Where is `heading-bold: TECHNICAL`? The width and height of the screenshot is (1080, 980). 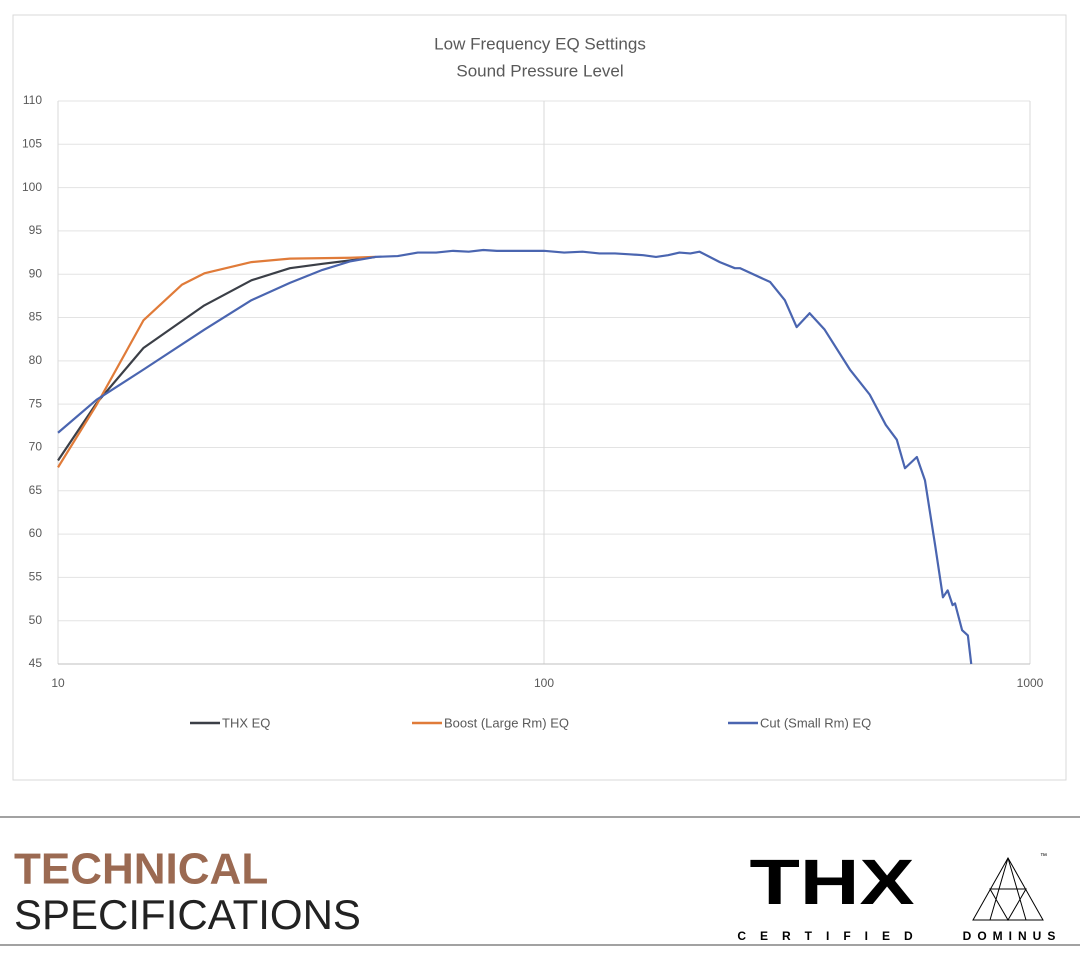
heading-bold: TECHNICAL is located at coordinates (141, 869).